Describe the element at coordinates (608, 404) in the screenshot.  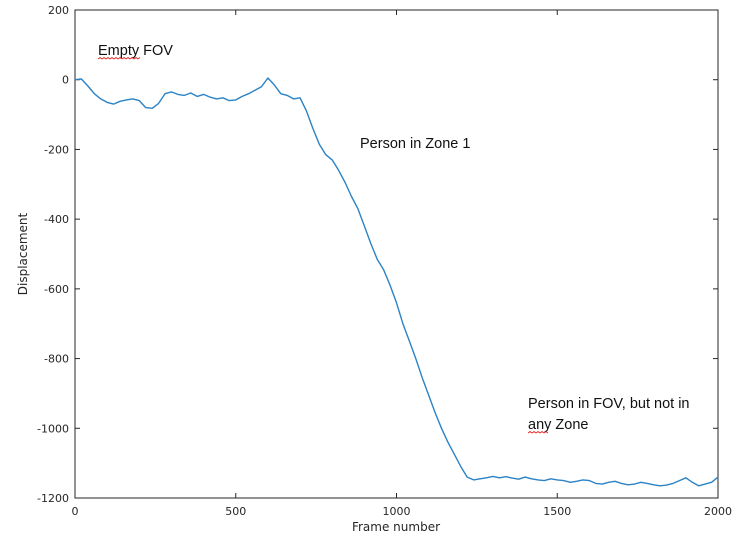
I see `annotation-person-fov-line1: Person in FOV, but not in` at that location.